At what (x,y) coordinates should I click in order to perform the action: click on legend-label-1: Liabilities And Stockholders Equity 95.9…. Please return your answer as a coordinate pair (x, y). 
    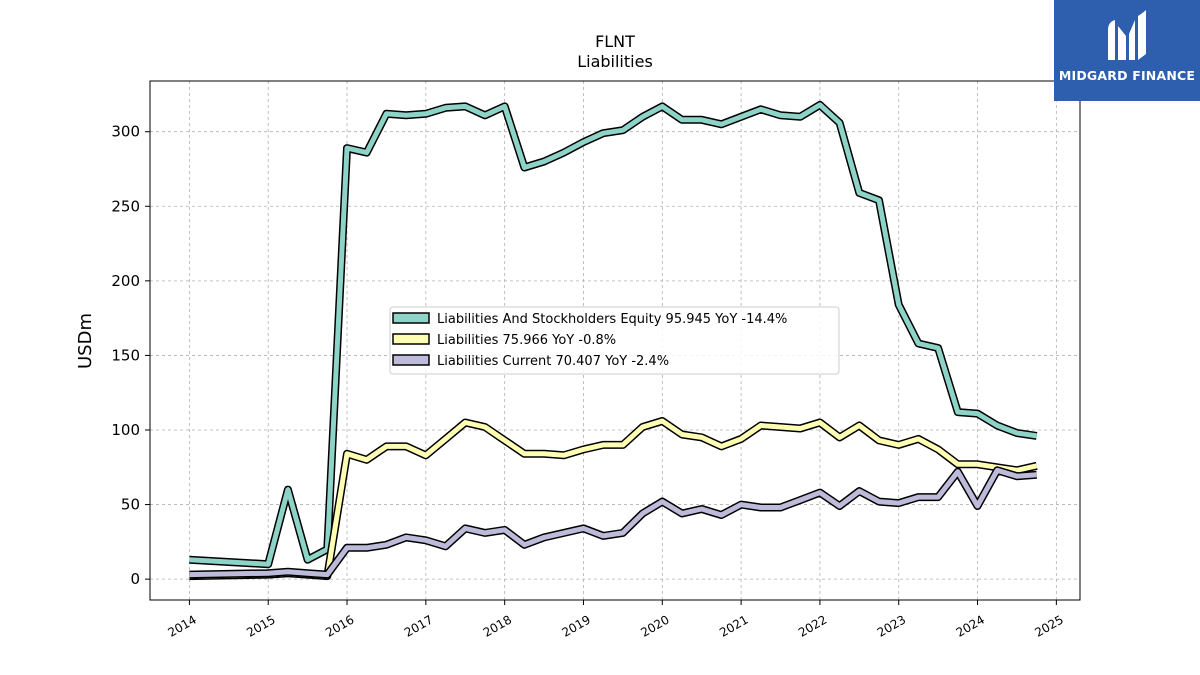
    Looking at the image, I should click on (612, 319).